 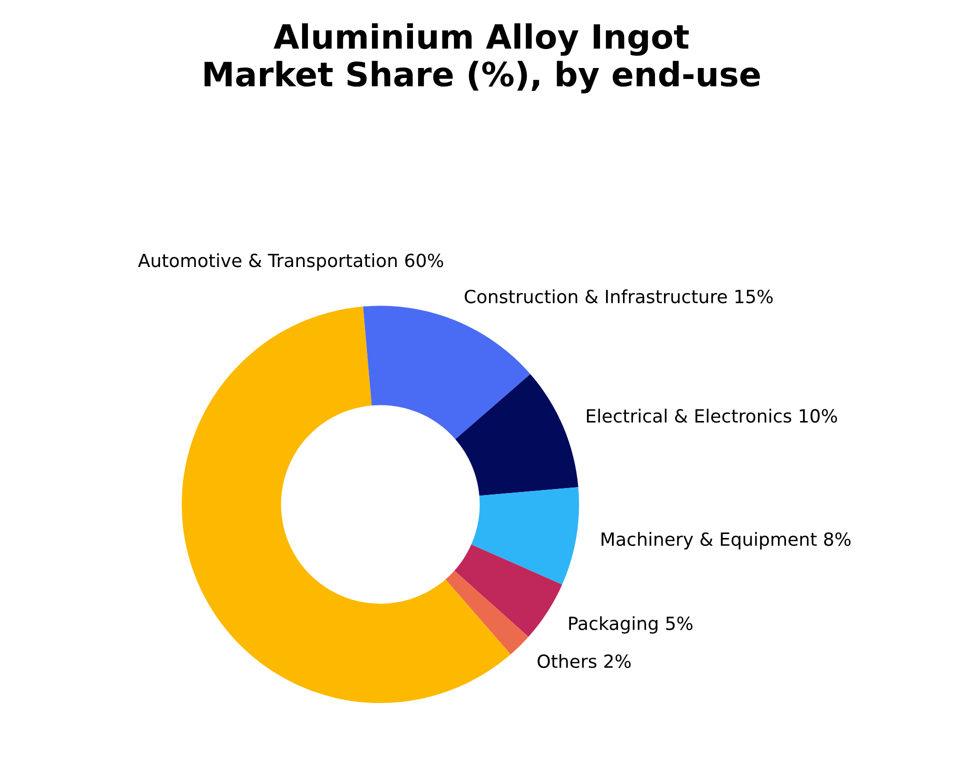 I want to click on slice-label: Construction & Infrastructure 15%, so click(x=618, y=296).